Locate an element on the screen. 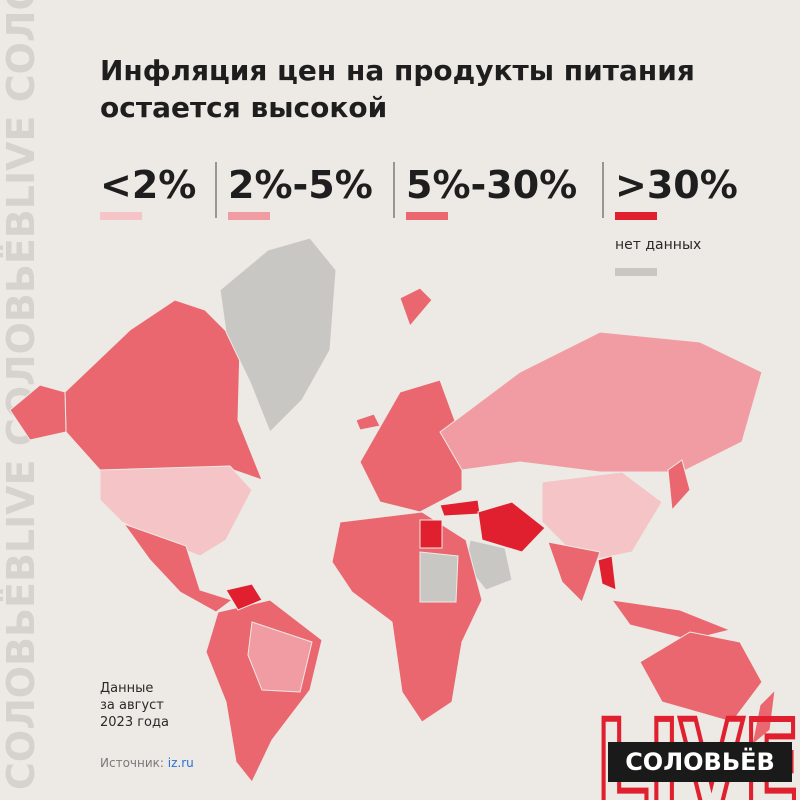 The image size is (800, 800). legend-label: <2% is located at coordinates (148, 185).